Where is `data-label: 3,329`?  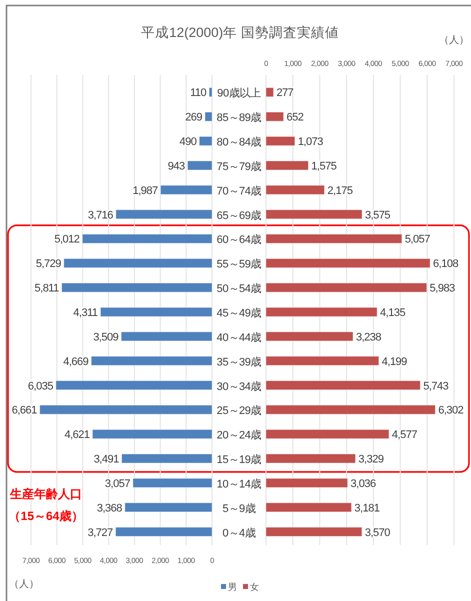
data-label: 3,329 is located at coordinates (371, 460).